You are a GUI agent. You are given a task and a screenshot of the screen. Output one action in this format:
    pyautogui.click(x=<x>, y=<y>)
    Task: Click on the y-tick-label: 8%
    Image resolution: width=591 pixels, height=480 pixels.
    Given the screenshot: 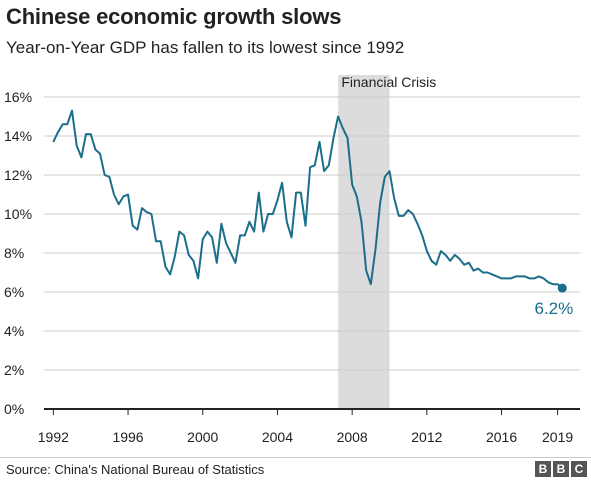 What is the action you would take?
    pyautogui.click(x=14, y=253)
    